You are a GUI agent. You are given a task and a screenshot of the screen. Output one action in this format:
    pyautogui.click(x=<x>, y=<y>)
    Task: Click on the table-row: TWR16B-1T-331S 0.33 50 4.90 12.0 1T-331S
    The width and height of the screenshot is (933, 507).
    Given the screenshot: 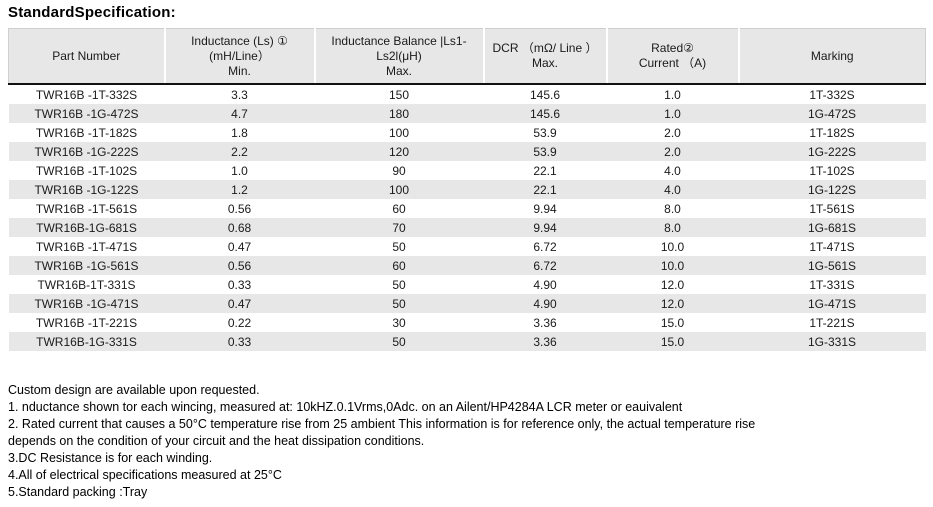 What is the action you would take?
    pyautogui.click(x=467, y=284)
    